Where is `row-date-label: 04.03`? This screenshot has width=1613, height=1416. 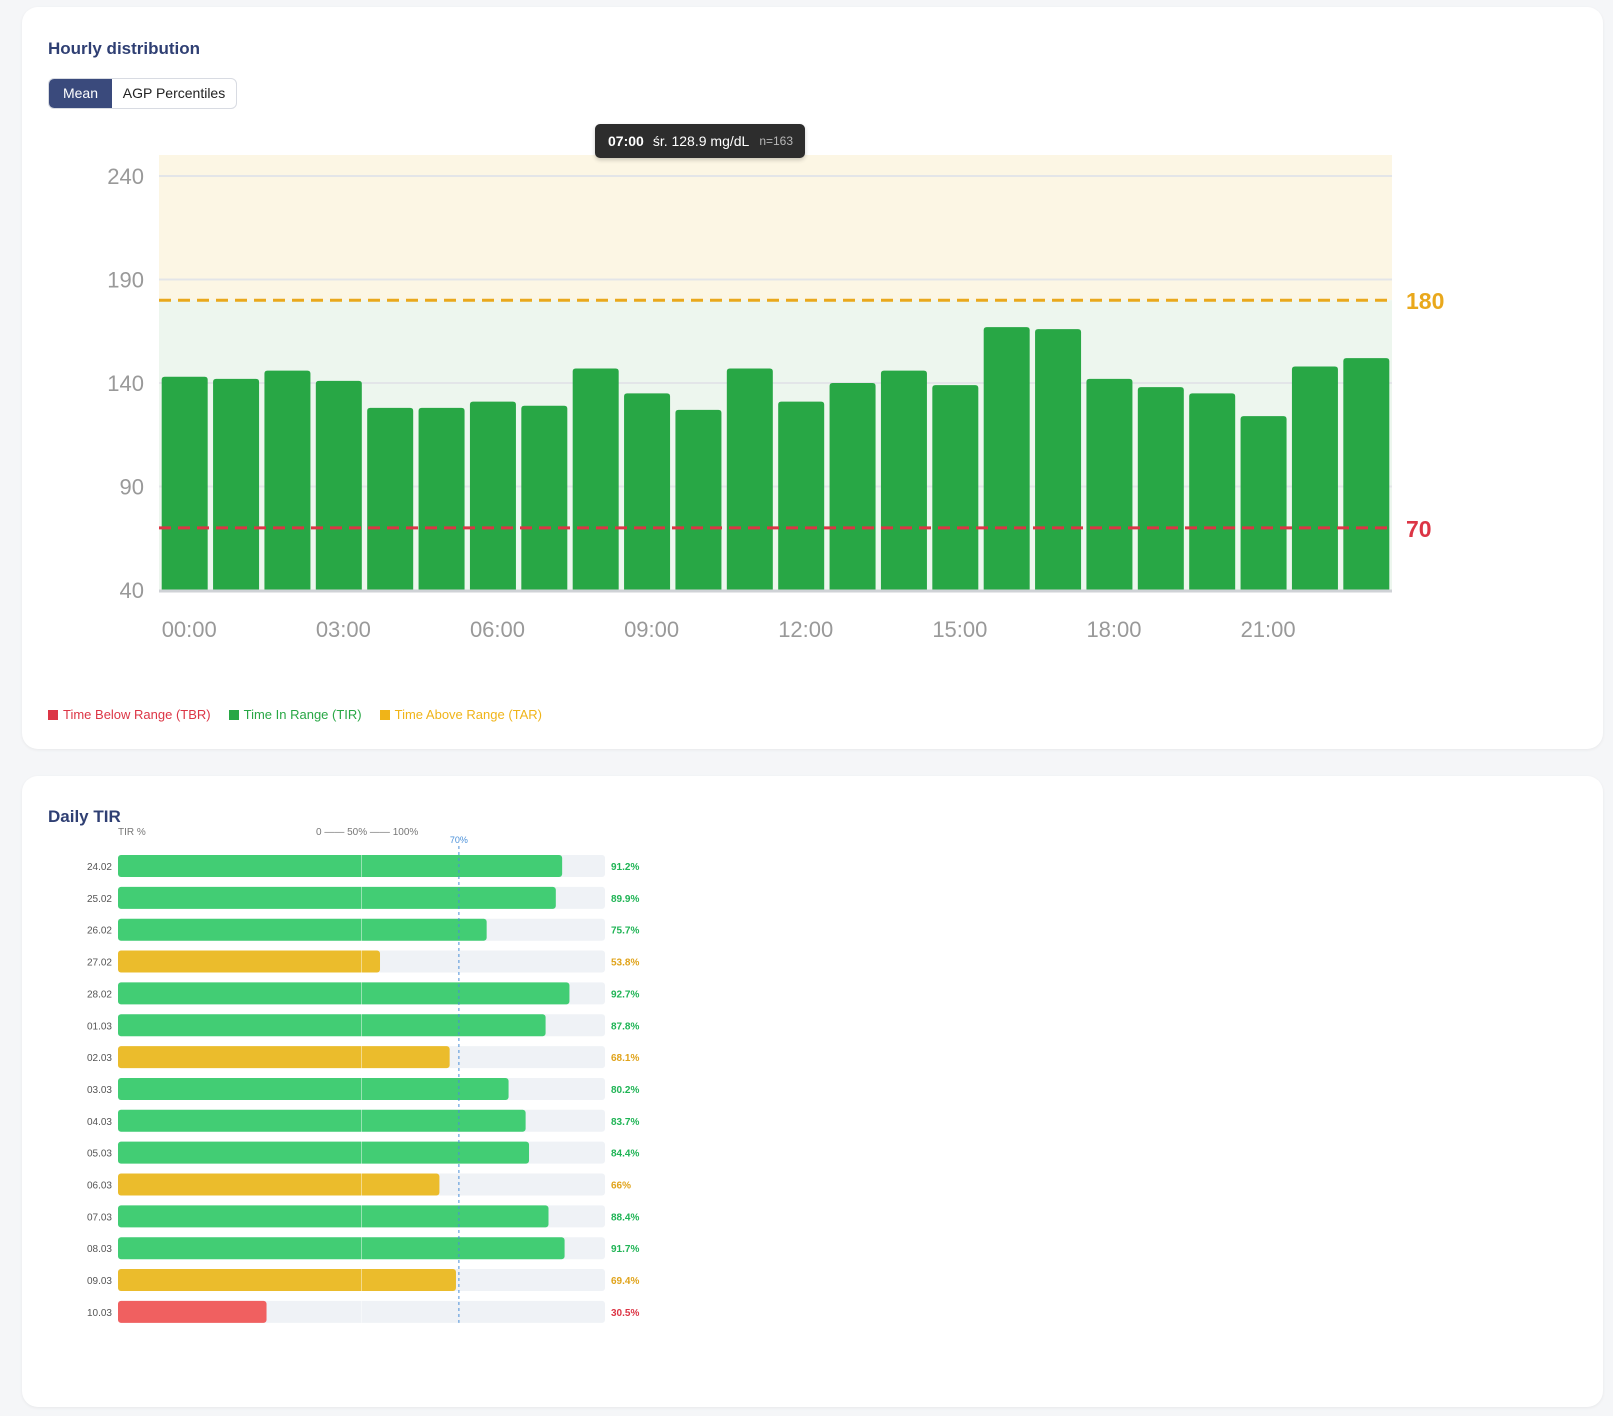 row-date-label: 04.03 is located at coordinates (99, 1122).